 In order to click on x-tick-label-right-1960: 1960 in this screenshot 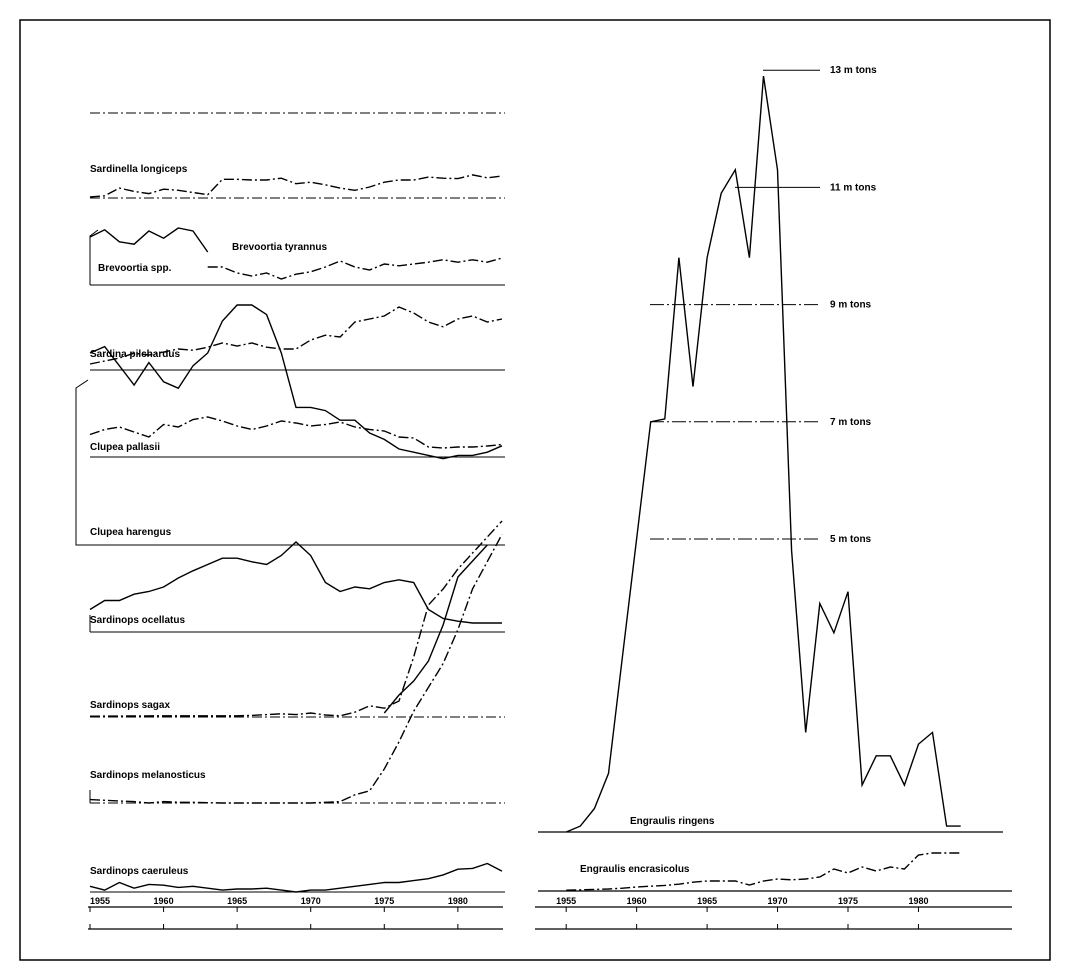, I will do `click(637, 901)`.